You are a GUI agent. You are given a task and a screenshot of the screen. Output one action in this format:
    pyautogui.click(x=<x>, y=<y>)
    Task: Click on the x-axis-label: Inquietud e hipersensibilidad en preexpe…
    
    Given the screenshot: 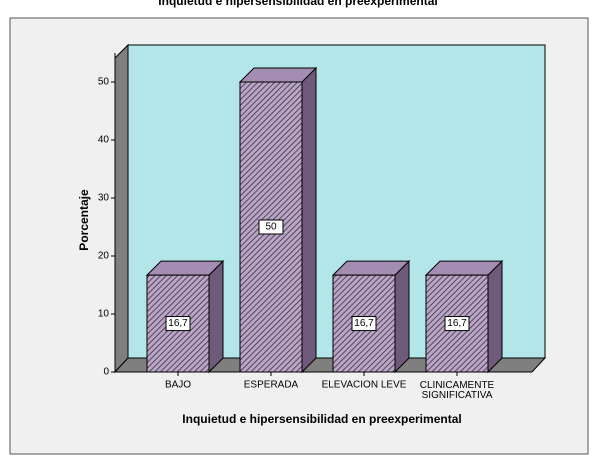 What is the action you would take?
    pyautogui.click(x=321, y=419)
    